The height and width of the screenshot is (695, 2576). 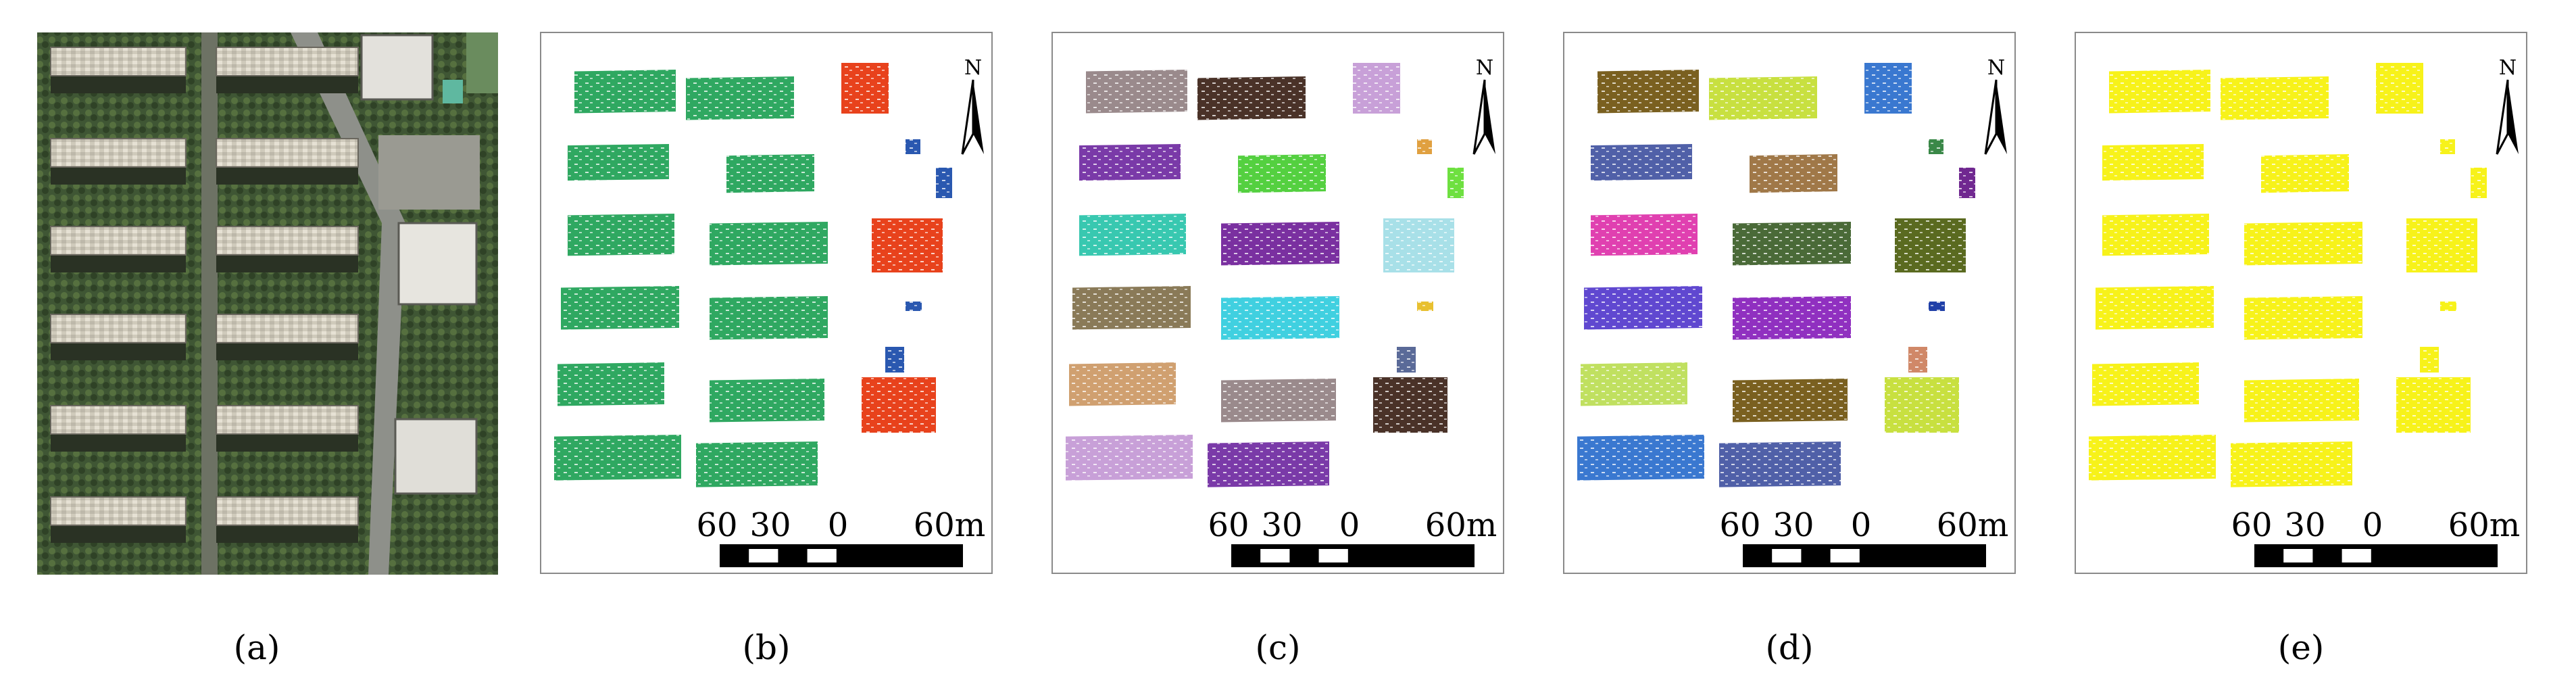 What do you see at coordinates (482, 63) in the screenshot?
I see `aerial-water` at bounding box center [482, 63].